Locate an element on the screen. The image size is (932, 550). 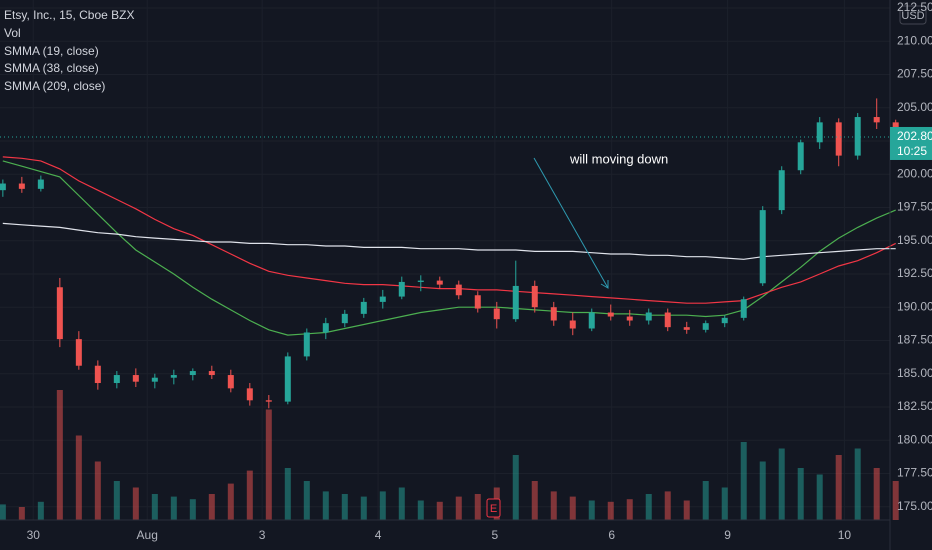
y-tick-label: 192.50 is located at coordinates (914, 273).